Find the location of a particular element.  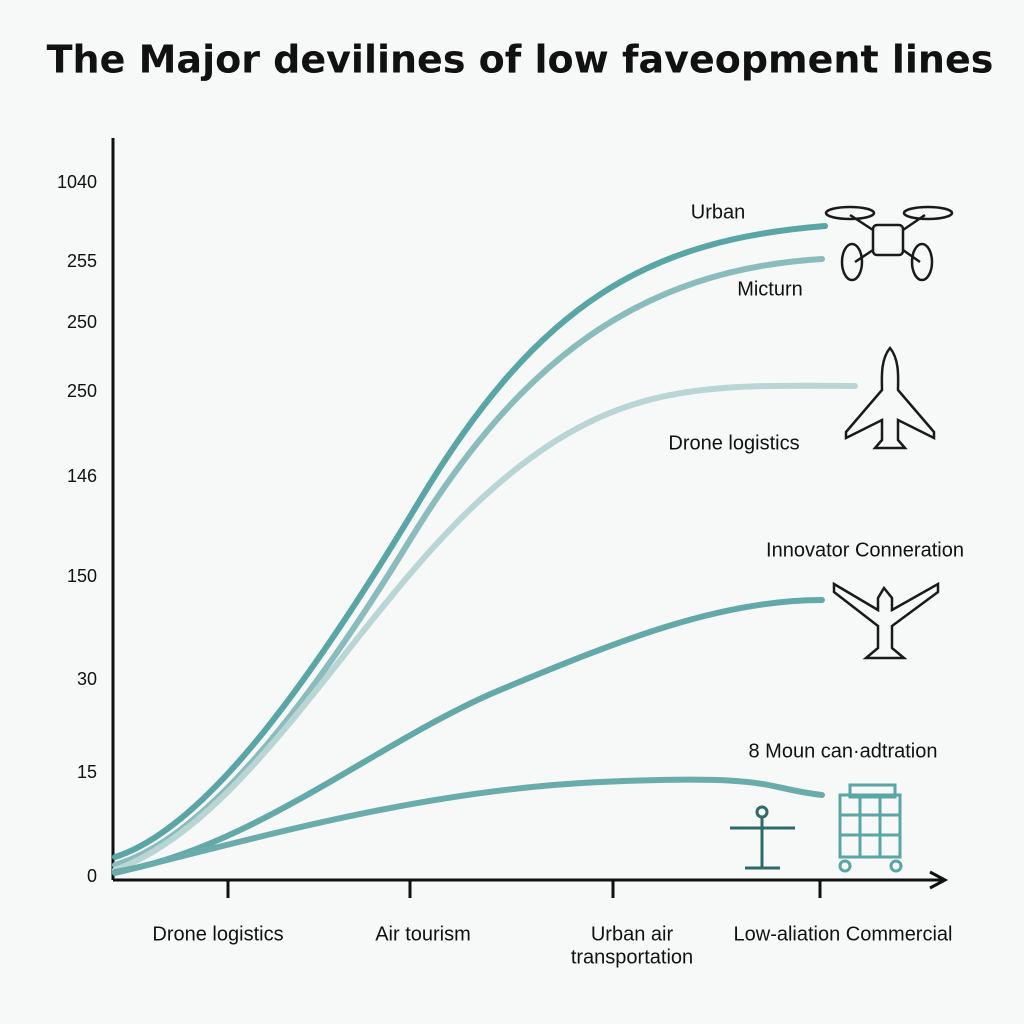

x-axis-label: Urban air is located at coordinates (632, 934).